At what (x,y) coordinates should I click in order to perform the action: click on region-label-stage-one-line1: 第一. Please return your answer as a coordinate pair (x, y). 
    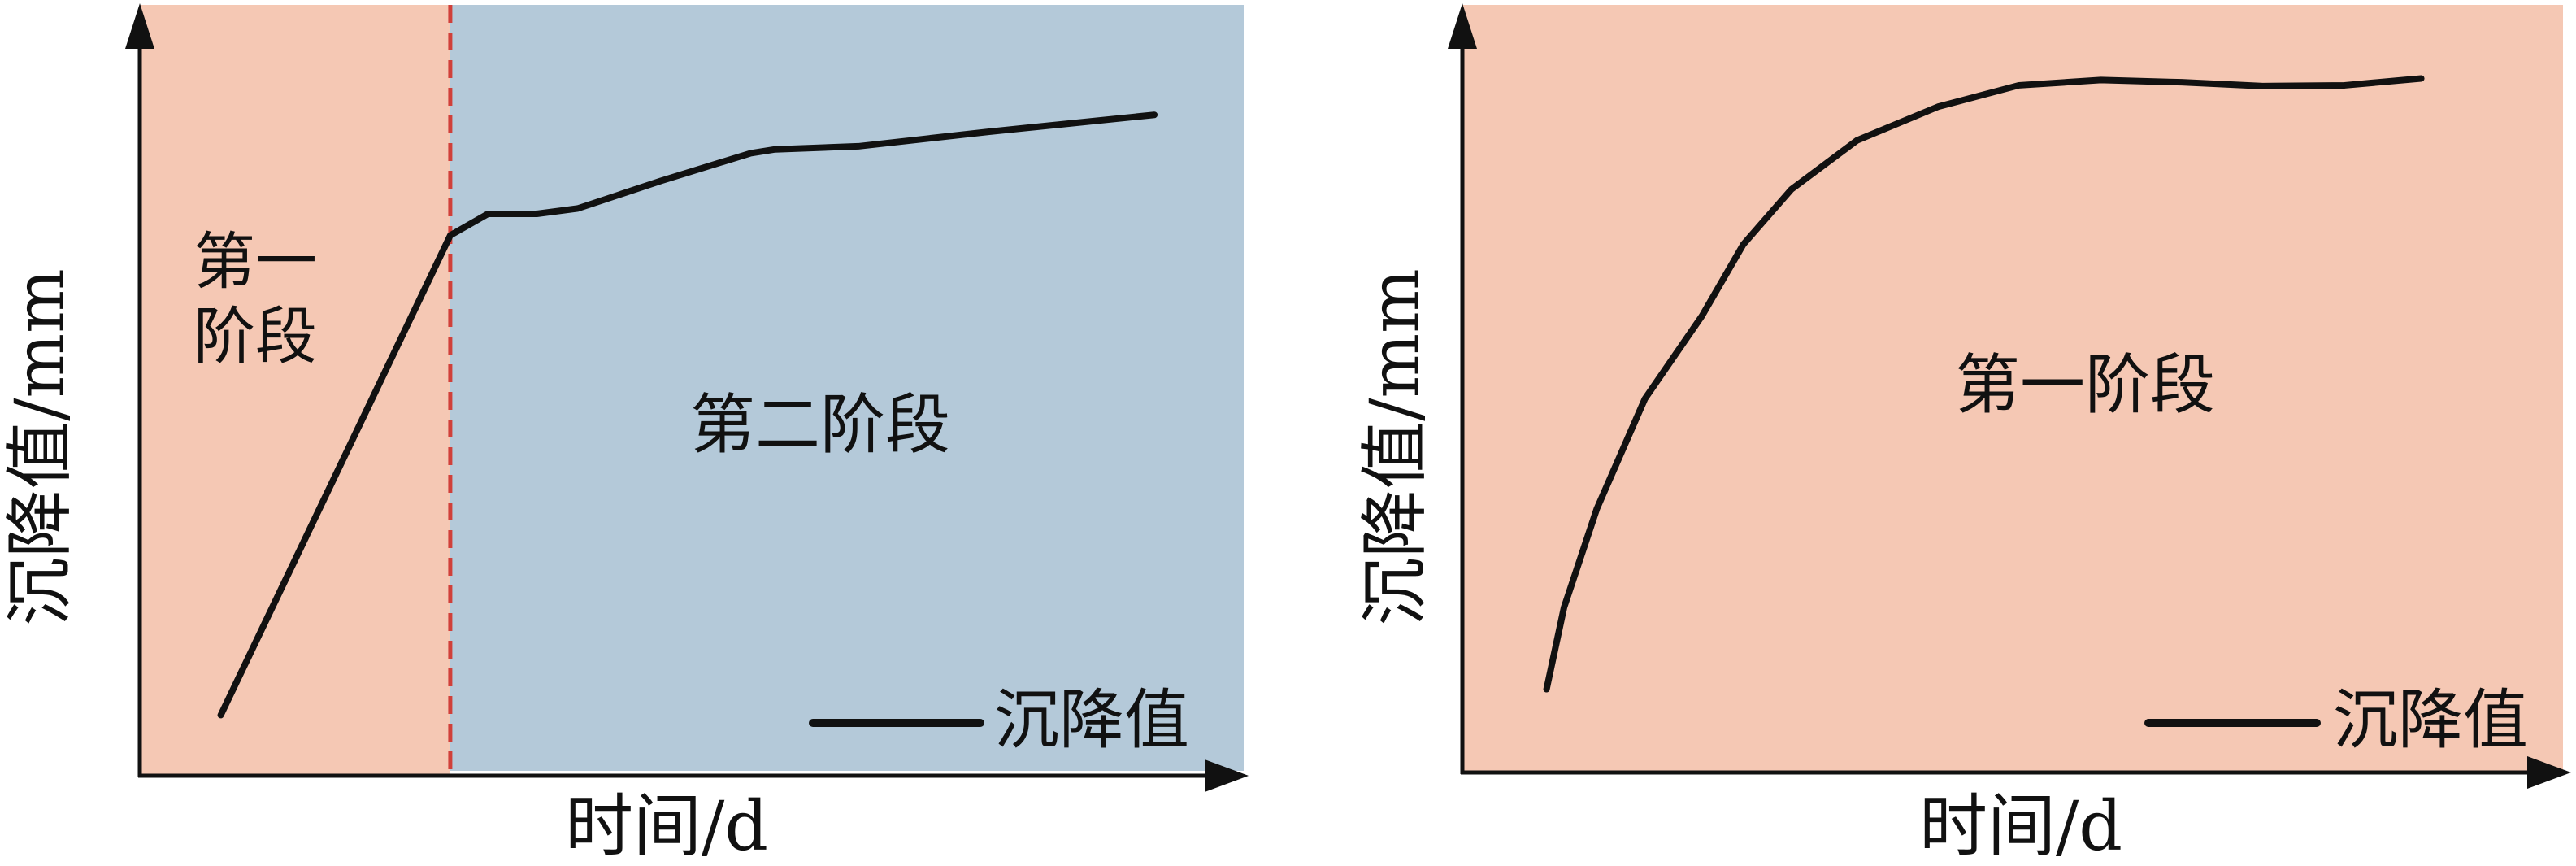
    Looking at the image, I should click on (255, 261).